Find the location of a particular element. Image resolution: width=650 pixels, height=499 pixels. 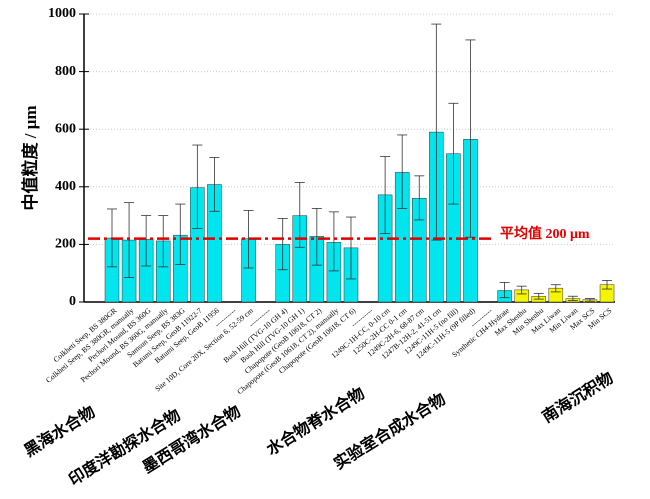

mean-label: 平均值 200 μm is located at coordinates (545, 233).